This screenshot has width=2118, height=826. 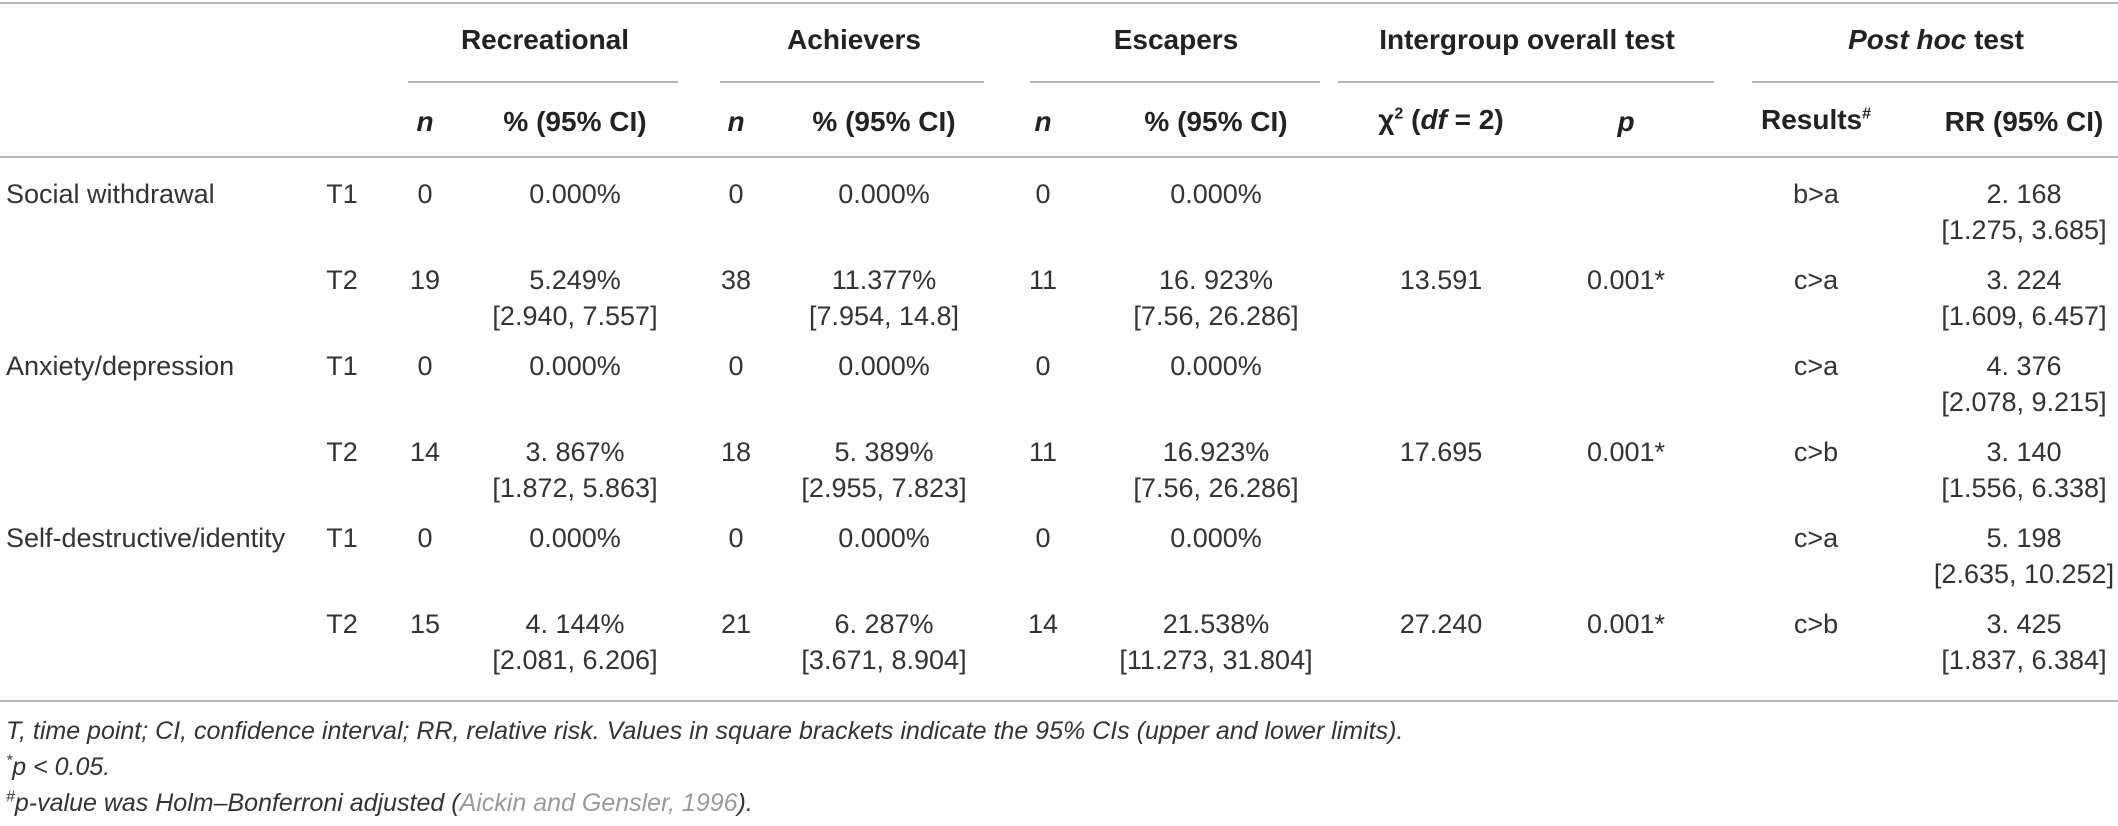 I want to click on cell-value: 6. 287%, so click(x=884, y=624).